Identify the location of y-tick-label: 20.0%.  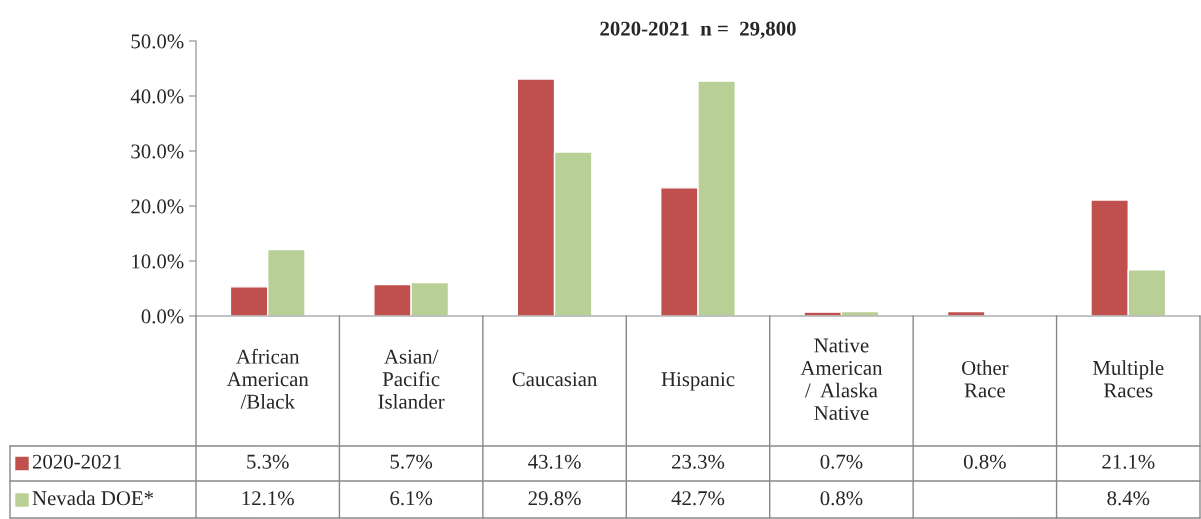
(157, 206).